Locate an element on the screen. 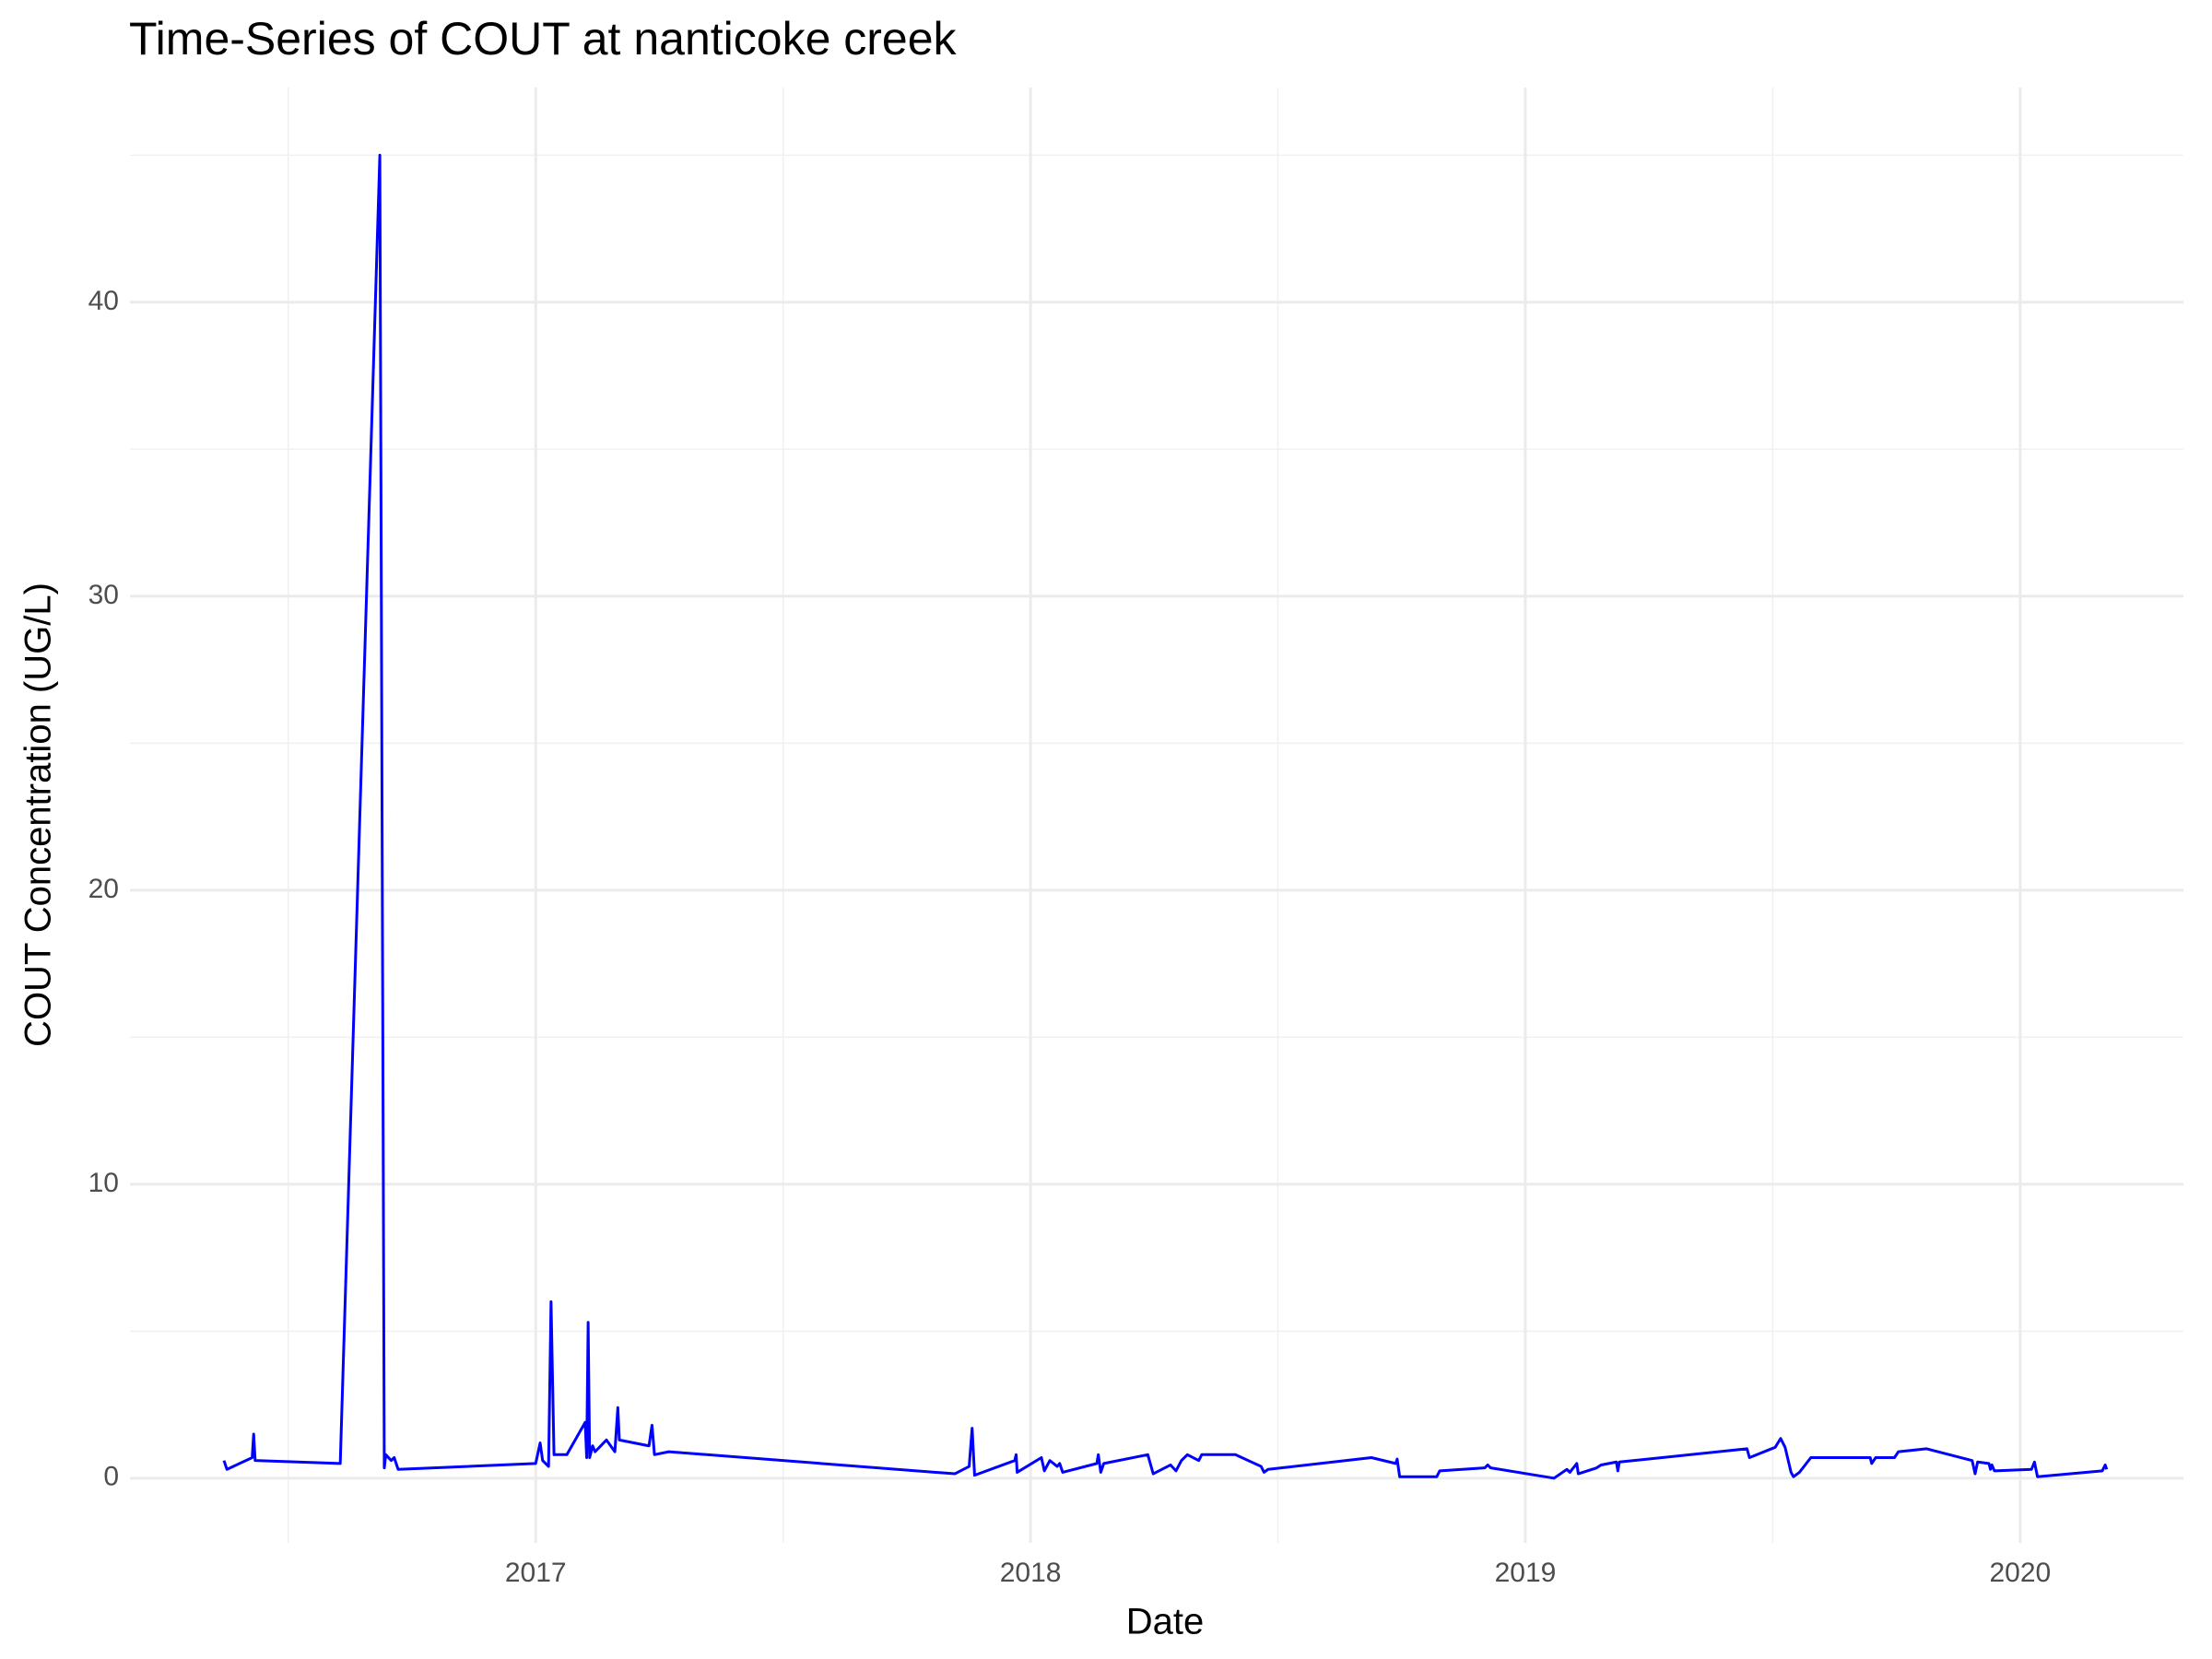 This screenshot has height=1659, width=2212. y-tick-label: 30 is located at coordinates (103, 595).